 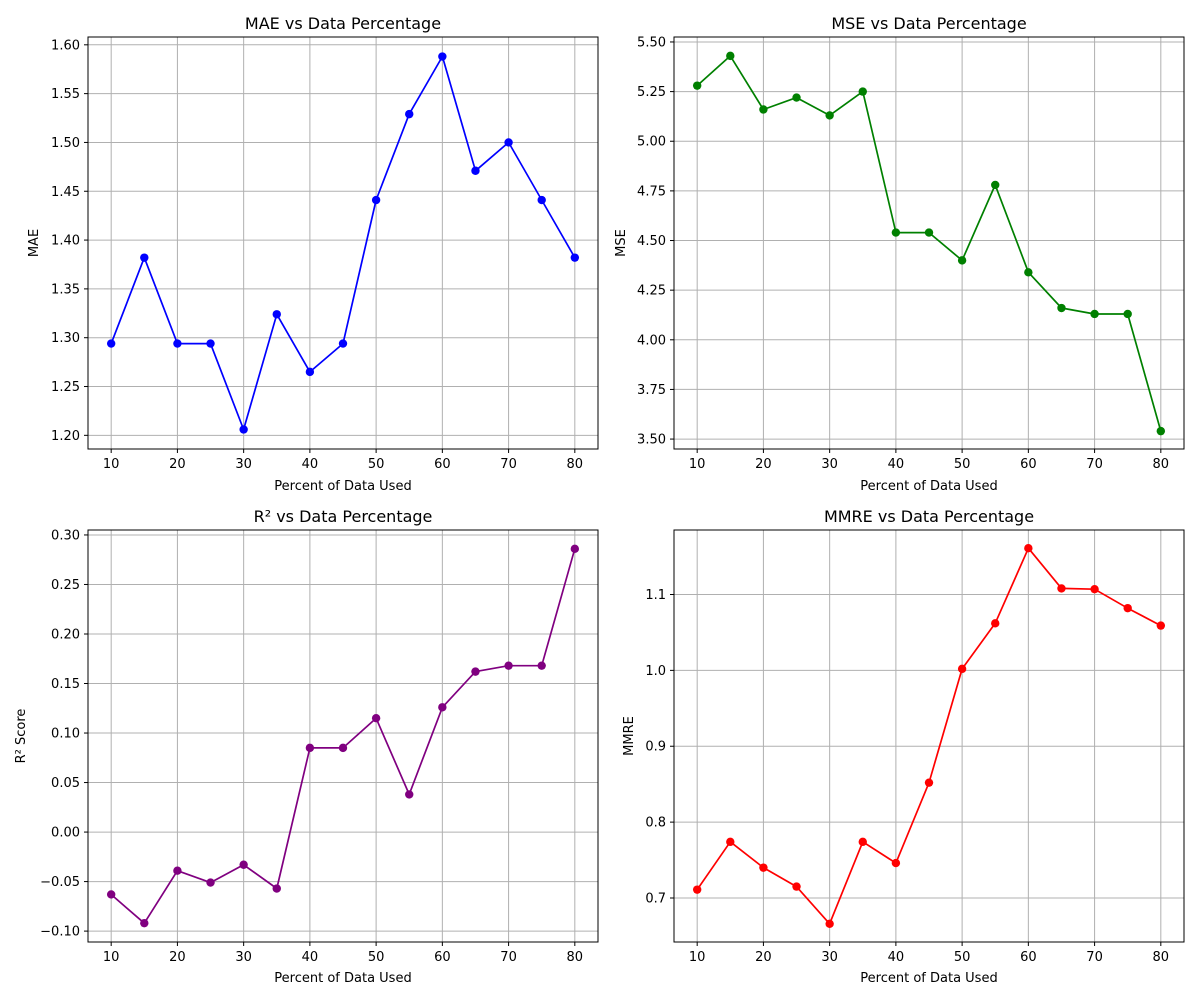 I want to click on y-axis-label: R² Score, so click(x=21, y=736).